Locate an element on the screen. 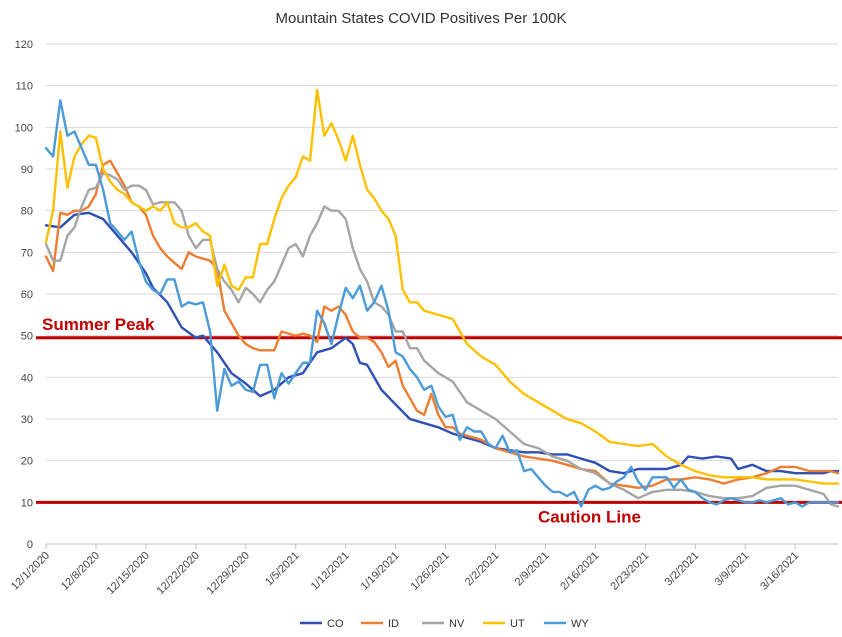  y-tick-label: 10 is located at coordinates (27, 503).